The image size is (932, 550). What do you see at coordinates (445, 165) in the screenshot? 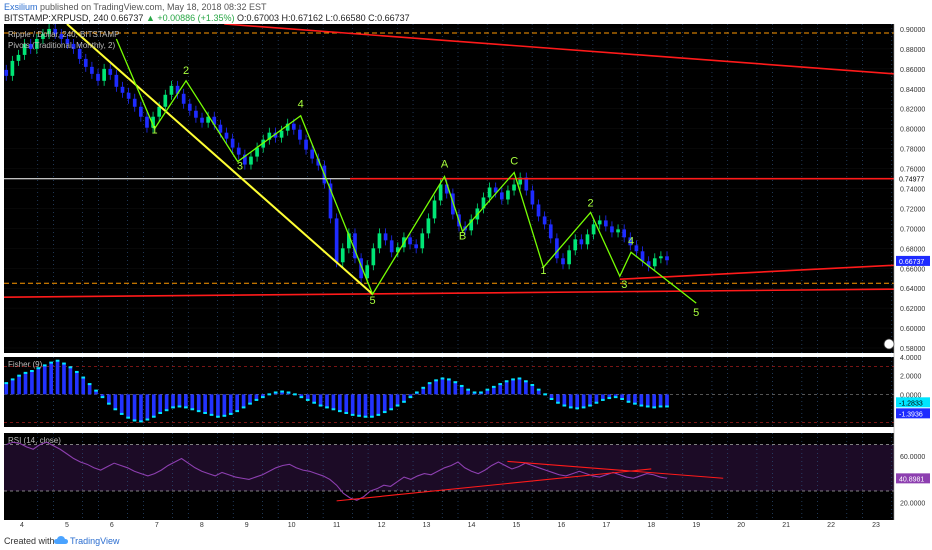
I see `wave-label: A` at bounding box center [445, 165].